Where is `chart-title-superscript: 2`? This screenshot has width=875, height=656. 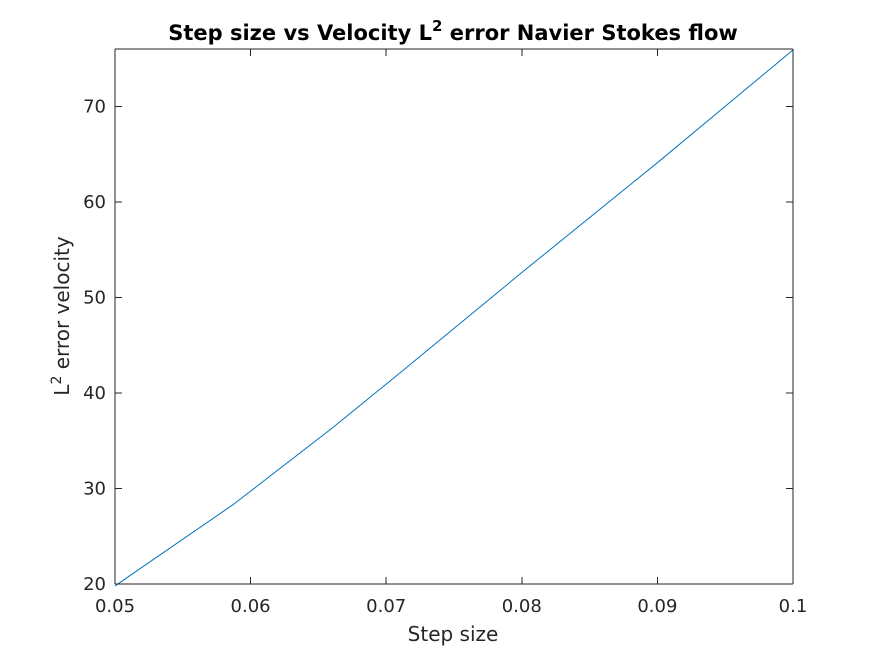
chart-title-superscript: 2 is located at coordinates (437, 26).